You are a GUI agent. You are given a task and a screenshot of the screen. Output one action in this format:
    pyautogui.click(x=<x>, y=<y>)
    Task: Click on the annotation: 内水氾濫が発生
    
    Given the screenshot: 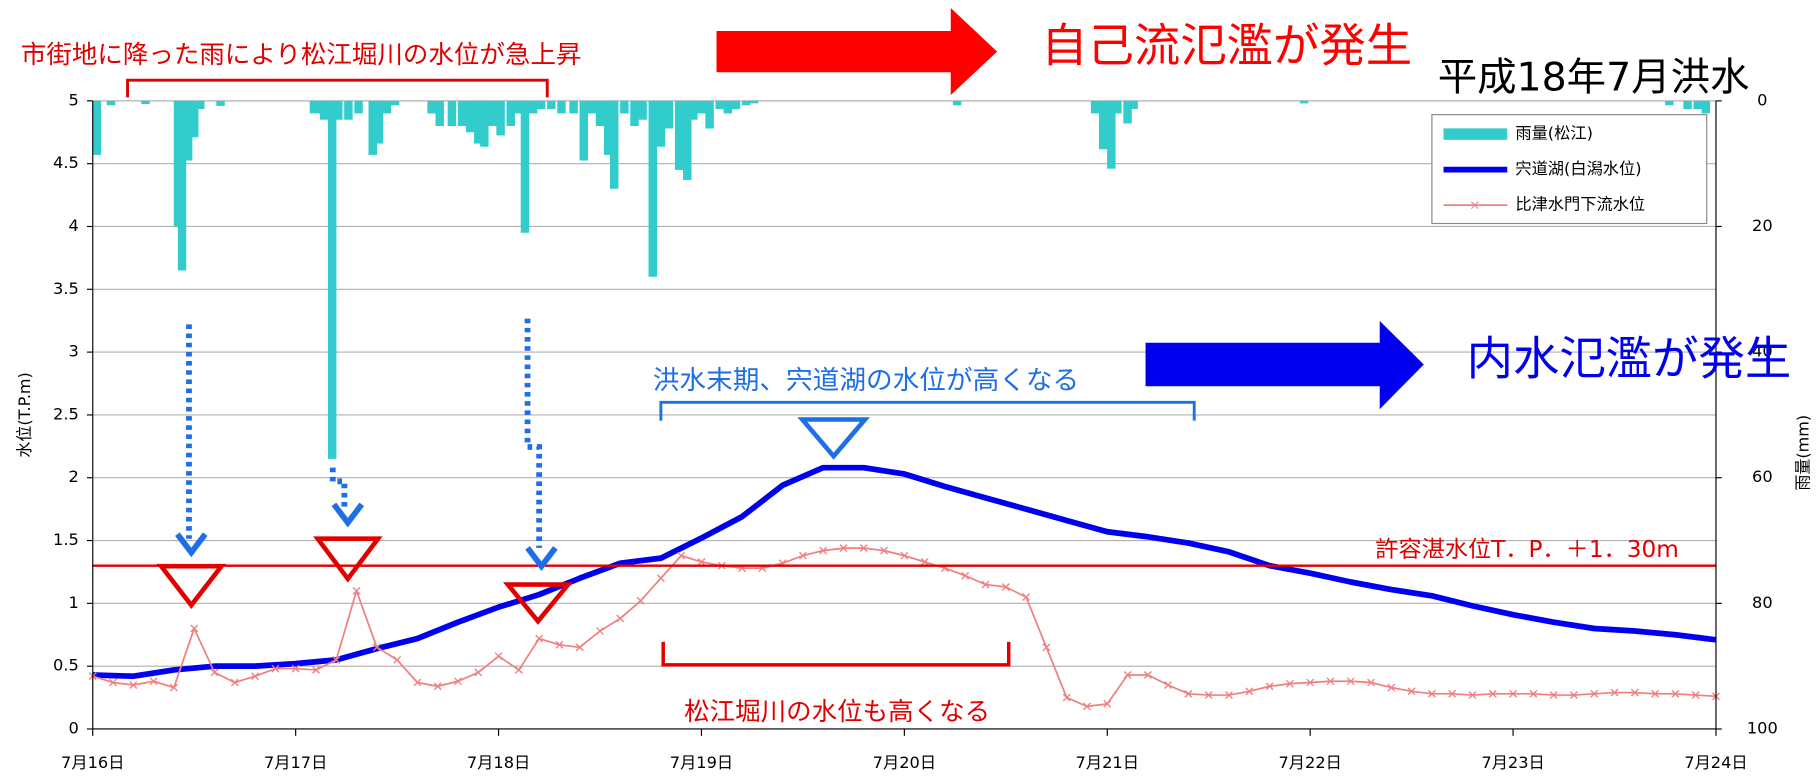 What is the action you would take?
    pyautogui.click(x=1629, y=359)
    